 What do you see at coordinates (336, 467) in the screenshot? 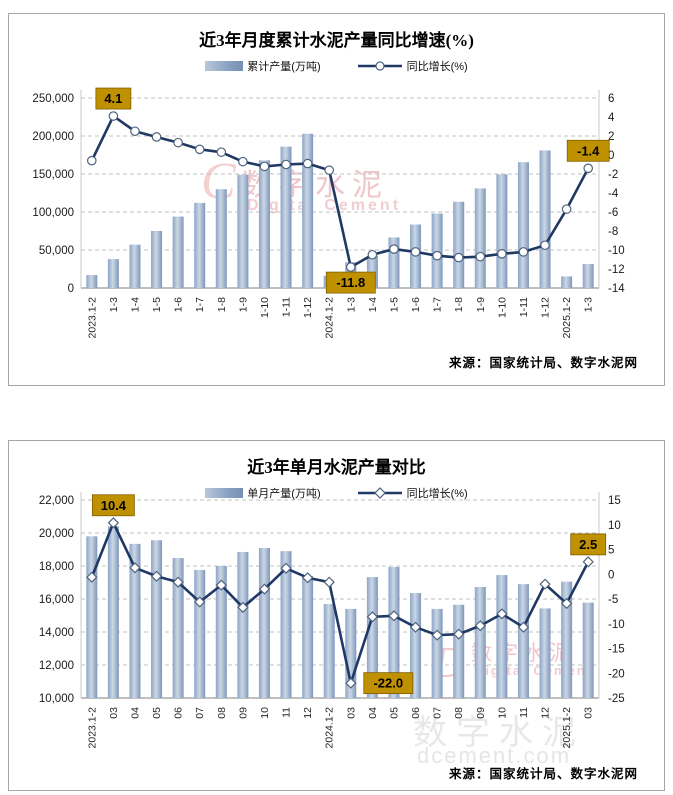
I see `monthly-chart-title: 近3年单月水泥产量对比` at bounding box center [336, 467].